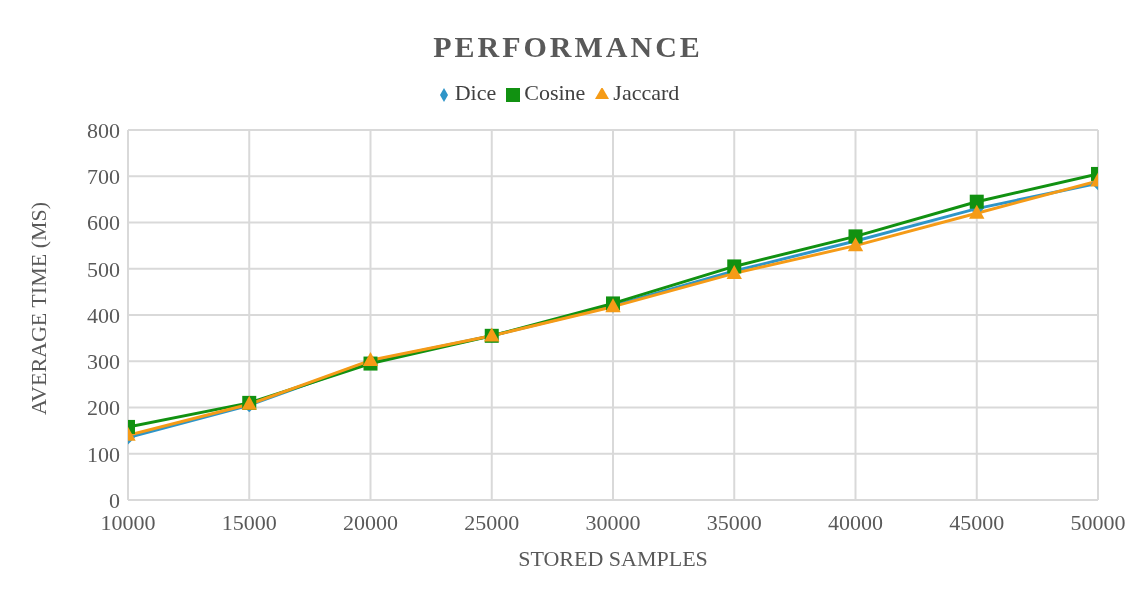 The image size is (1137, 590). I want to click on x-tick-label: 40000, so click(855, 522).